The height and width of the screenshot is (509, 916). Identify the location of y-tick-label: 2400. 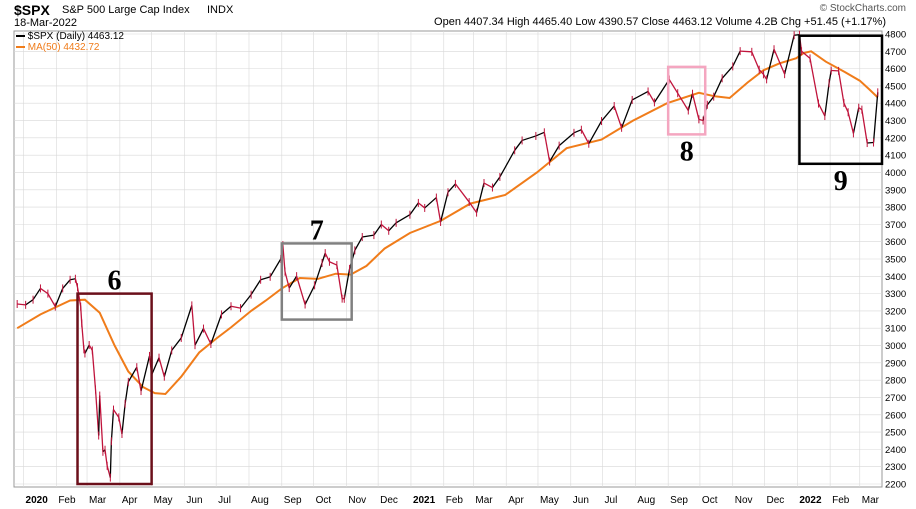
(895, 450).